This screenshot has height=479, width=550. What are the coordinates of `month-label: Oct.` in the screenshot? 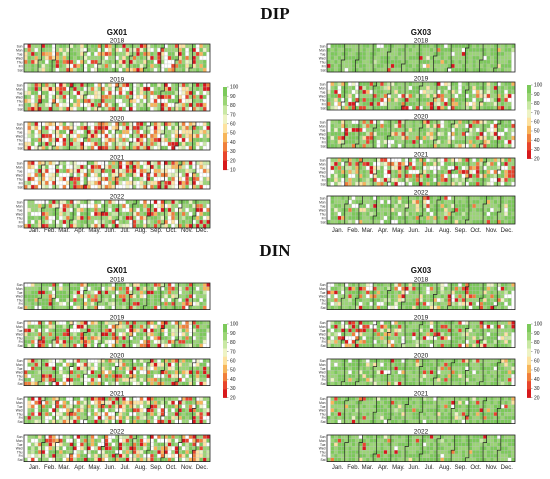 It's located at (171, 231).